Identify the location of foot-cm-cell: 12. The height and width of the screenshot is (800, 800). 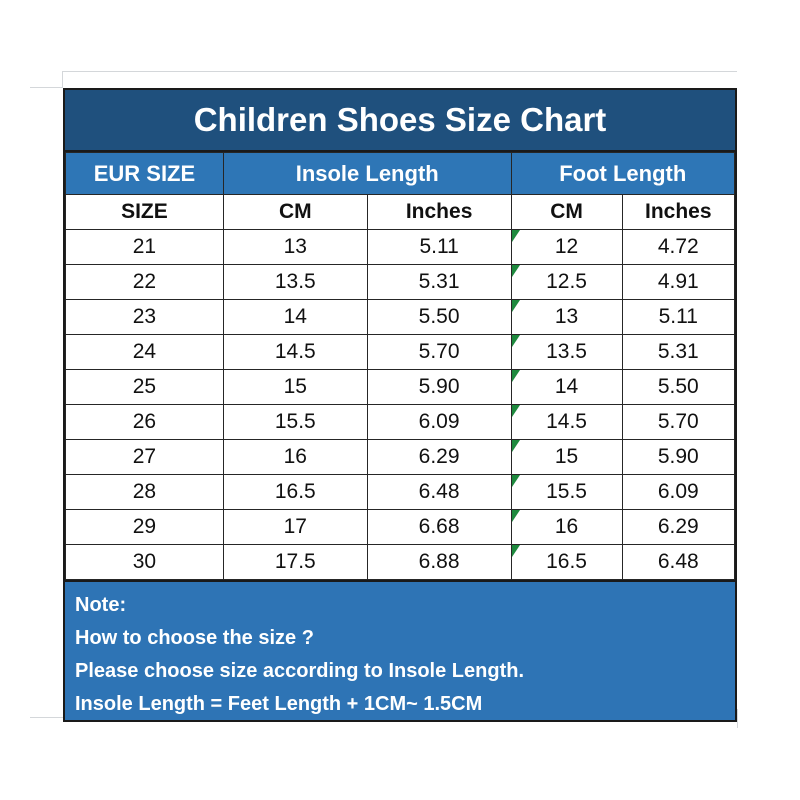
(566, 247).